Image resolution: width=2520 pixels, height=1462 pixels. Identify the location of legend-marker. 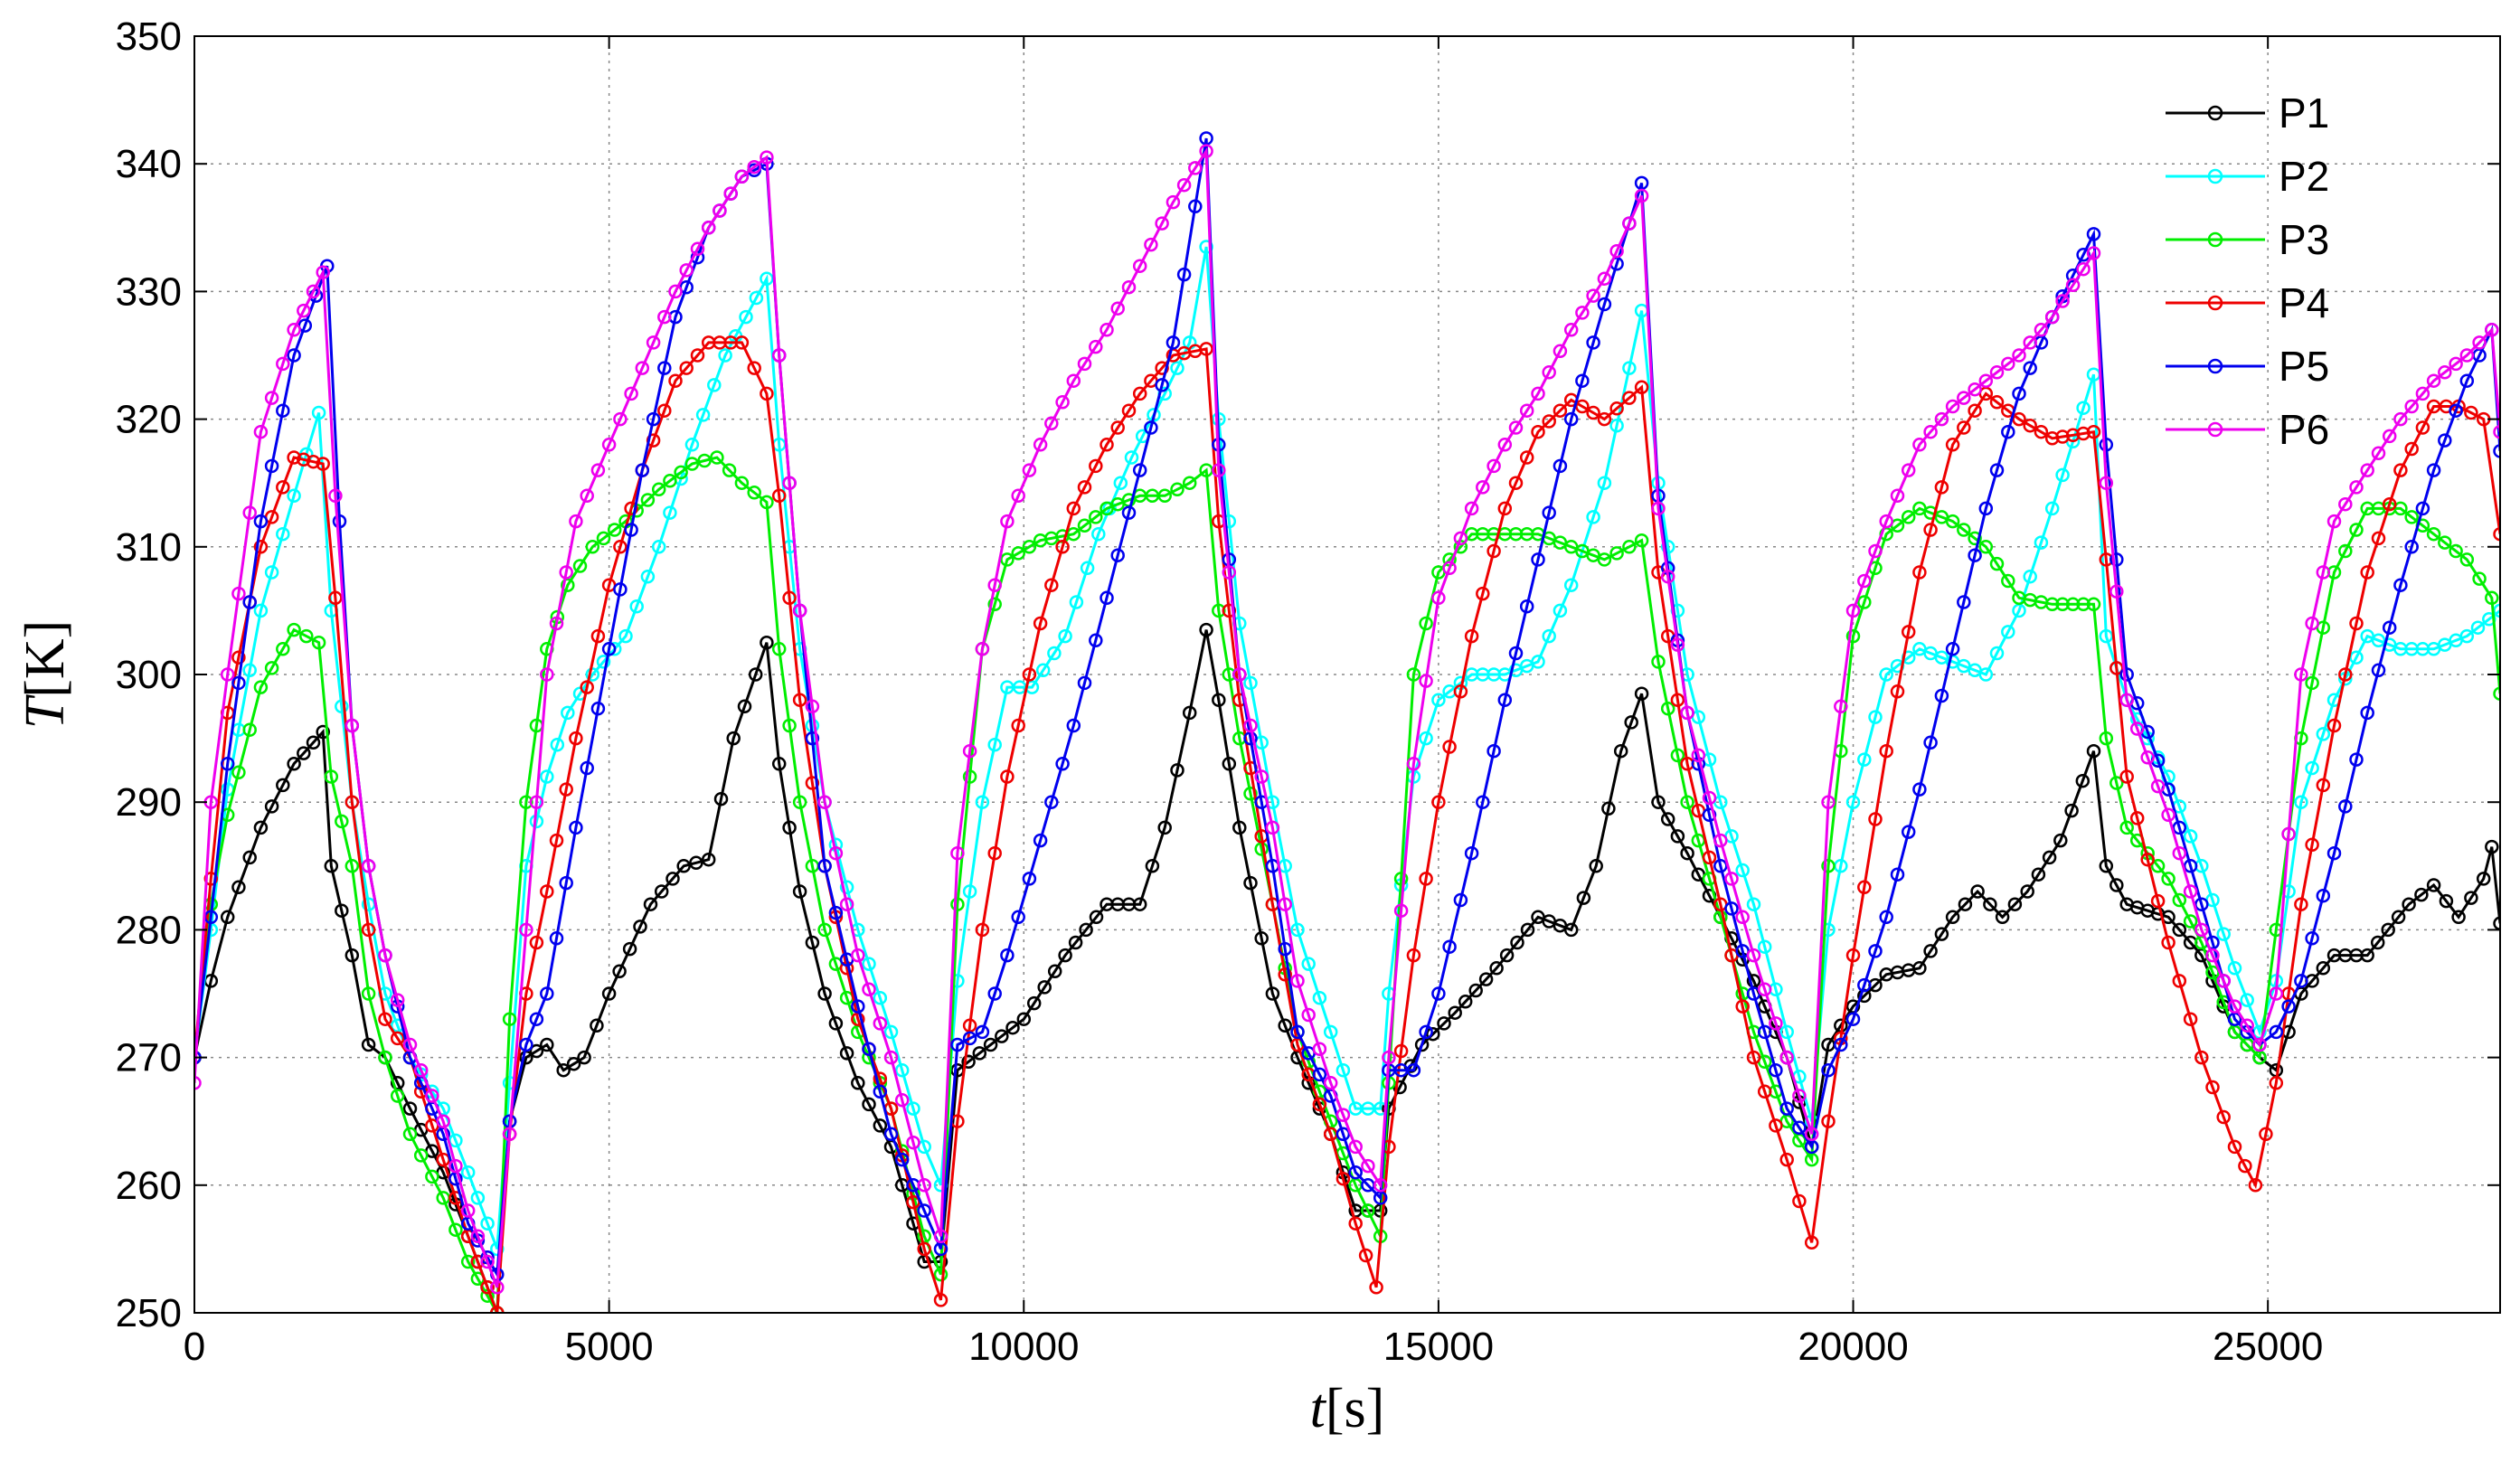
(2215, 303).